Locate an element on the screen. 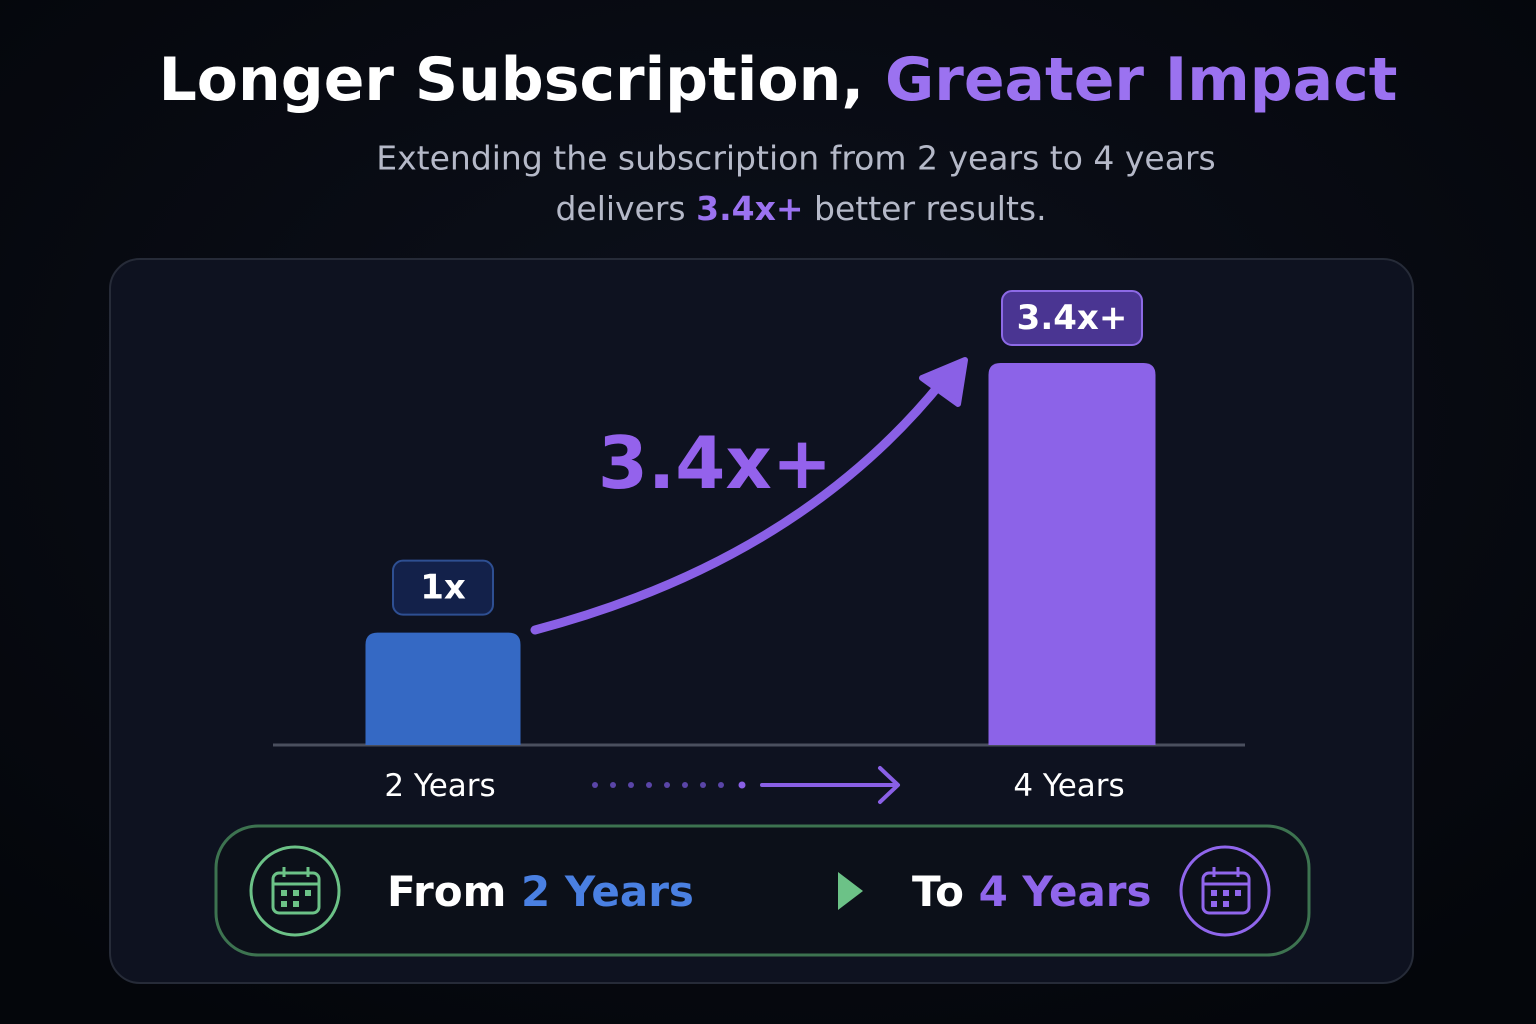  footer-to: To 4 Years is located at coordinates (1032, 891).